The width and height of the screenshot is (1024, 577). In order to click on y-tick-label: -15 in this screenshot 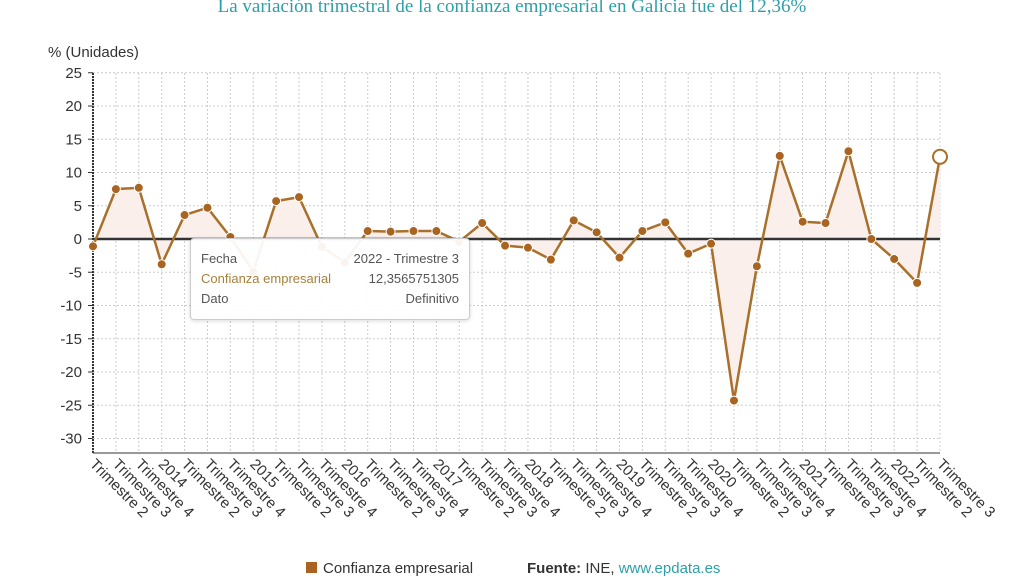, I will do `click(71, 339)`.